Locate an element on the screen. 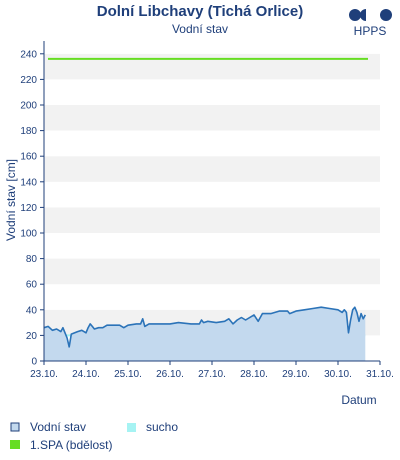  y-tick-label: 220 is located at coordinates (28, 80).